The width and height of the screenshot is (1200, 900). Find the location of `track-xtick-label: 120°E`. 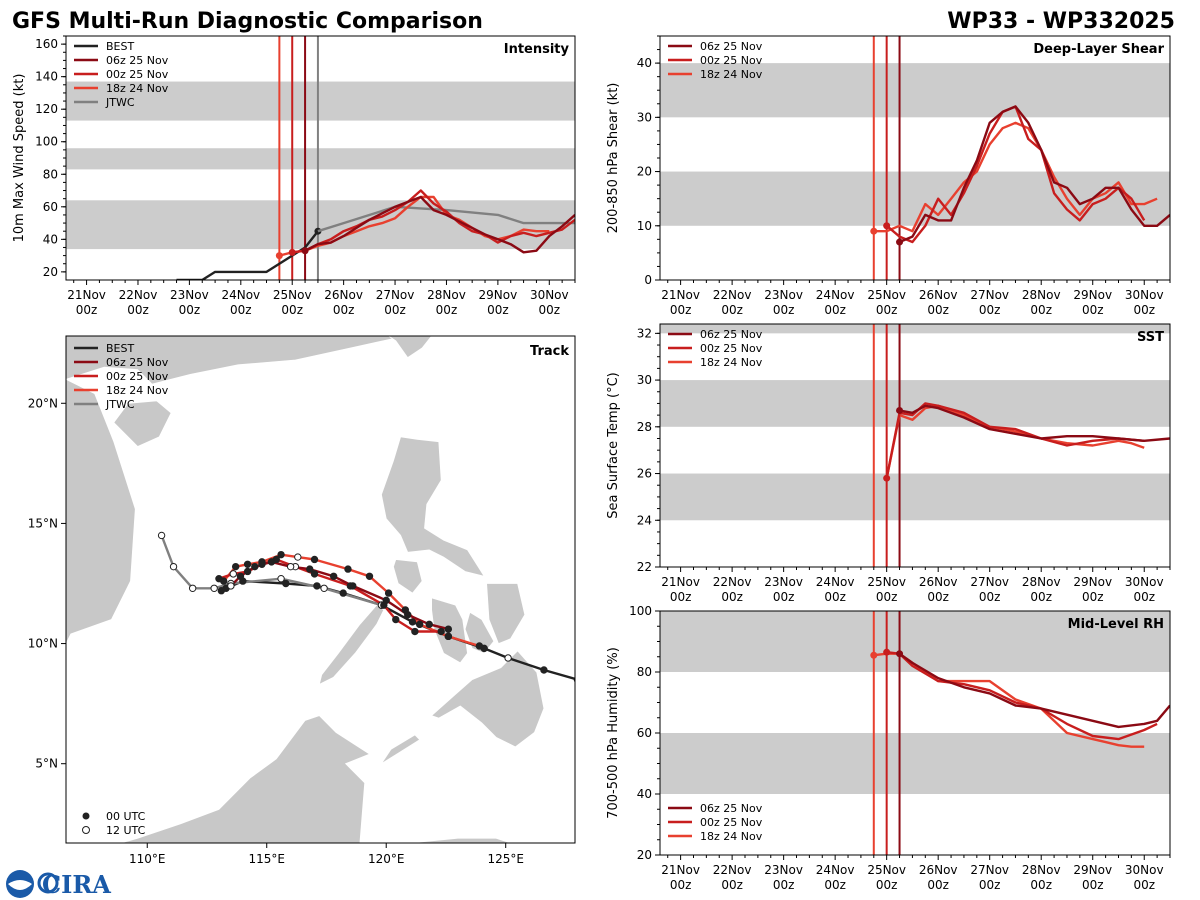

track-xtick-label: 120°E is located at coordinates (386, 859).